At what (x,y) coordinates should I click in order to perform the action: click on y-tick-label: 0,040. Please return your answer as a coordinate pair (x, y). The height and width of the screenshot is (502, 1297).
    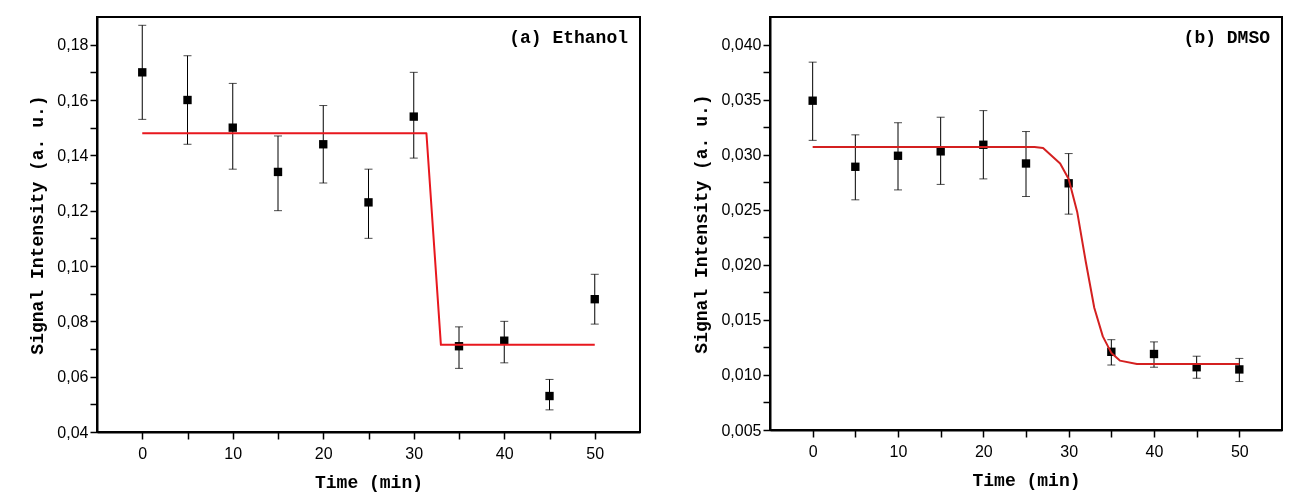
    Looking at the image, I should click on (741, 45).